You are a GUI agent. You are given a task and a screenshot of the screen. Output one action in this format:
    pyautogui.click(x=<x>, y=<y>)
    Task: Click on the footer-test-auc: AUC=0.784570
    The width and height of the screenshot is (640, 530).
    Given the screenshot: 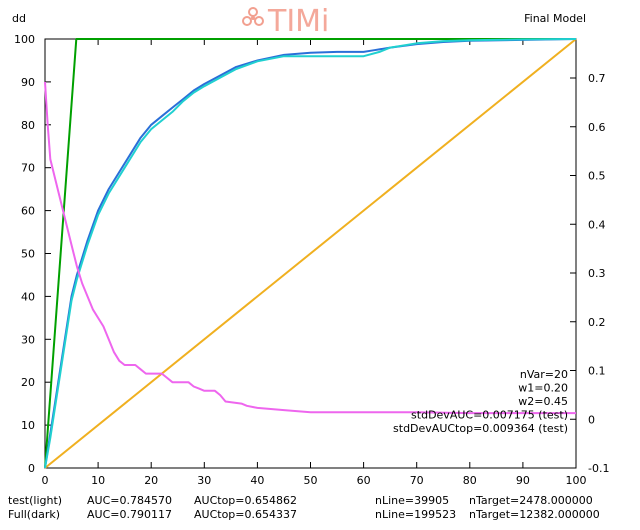 What is the action you would take?
    pyautogui.click(x=129, y=500)
    